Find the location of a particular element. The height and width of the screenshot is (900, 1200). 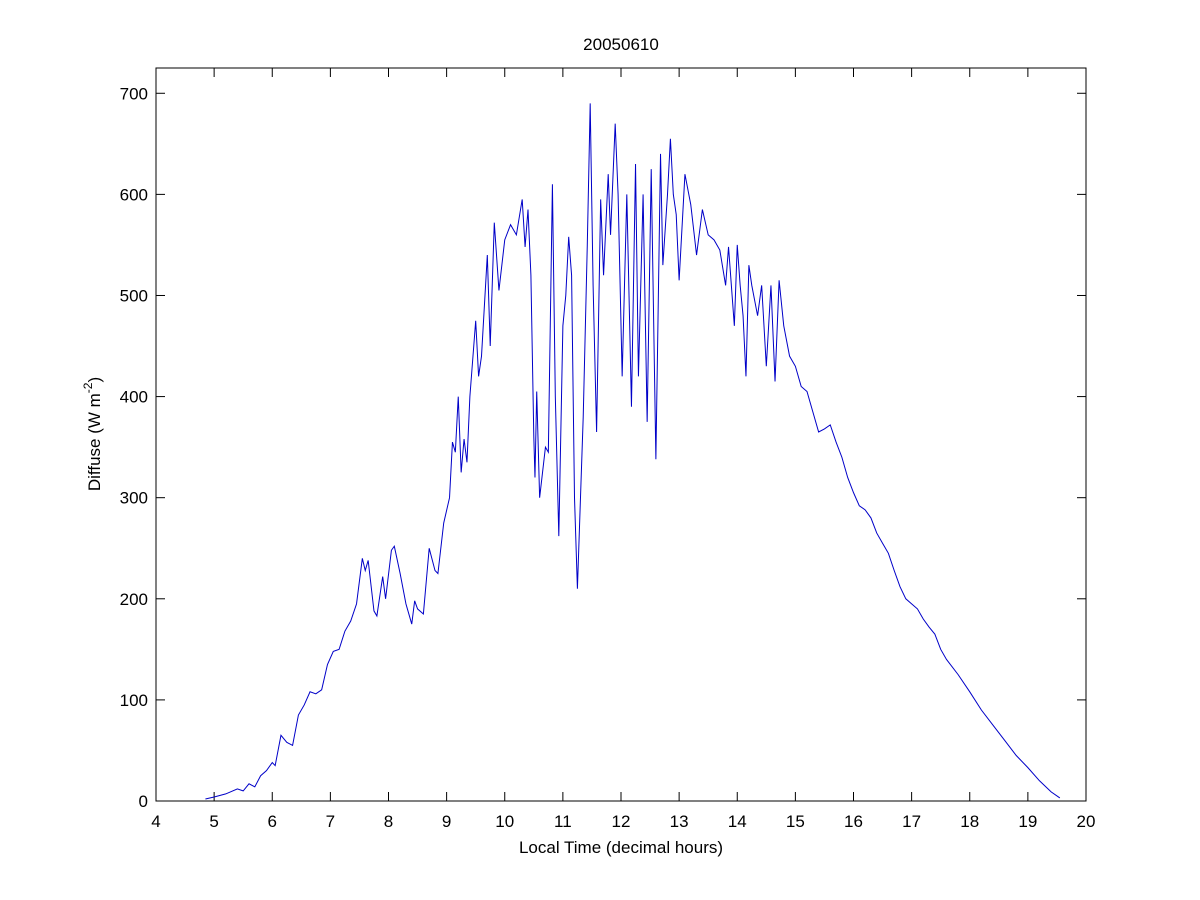

x-tick-label: 12 is located at coordinates (621, 821).